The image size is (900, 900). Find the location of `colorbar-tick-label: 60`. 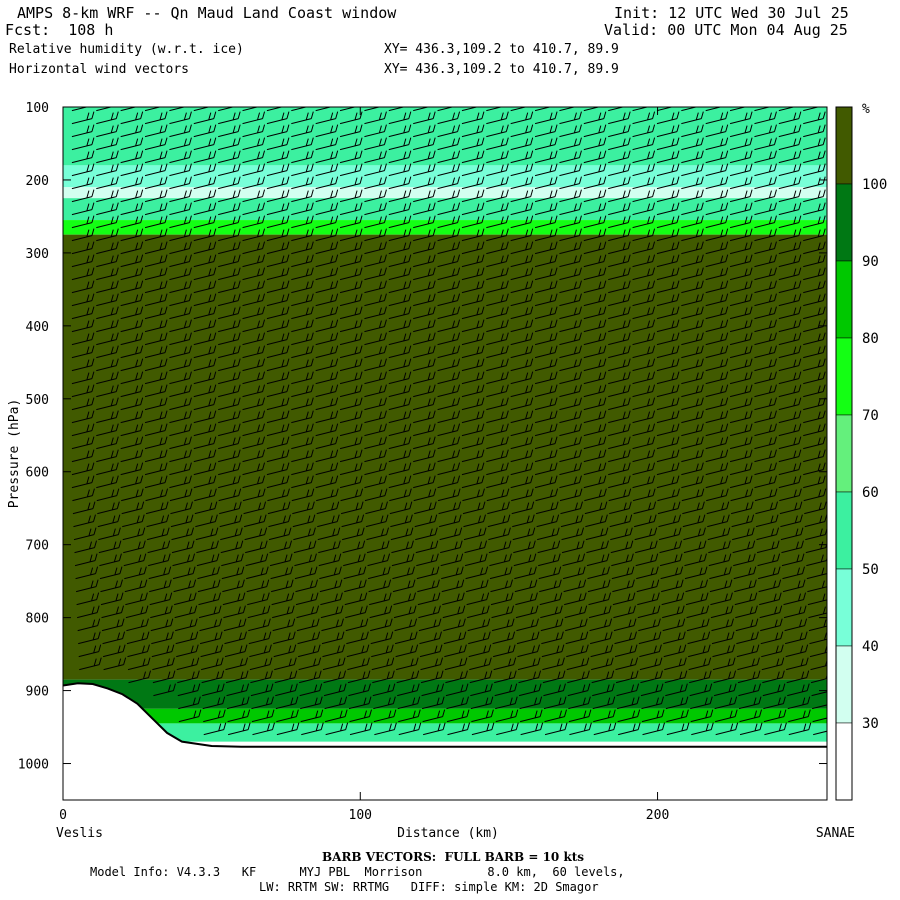

colorbar-tick-label: 60 is located at coordinates (870, 493).